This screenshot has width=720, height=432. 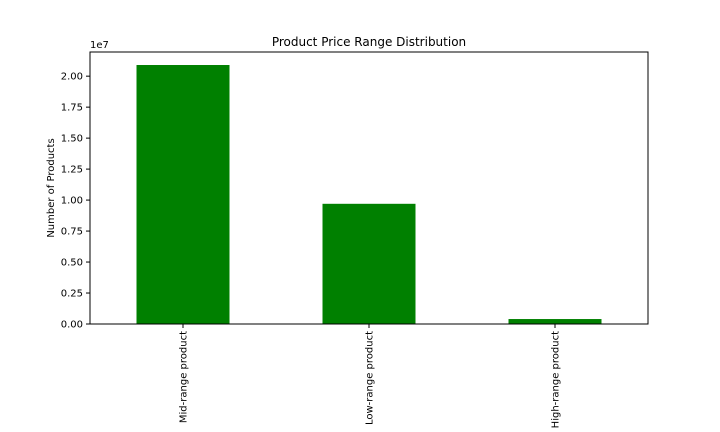 I want to click on y-tick-label-7: 1.75, so click(x=72, y=108).